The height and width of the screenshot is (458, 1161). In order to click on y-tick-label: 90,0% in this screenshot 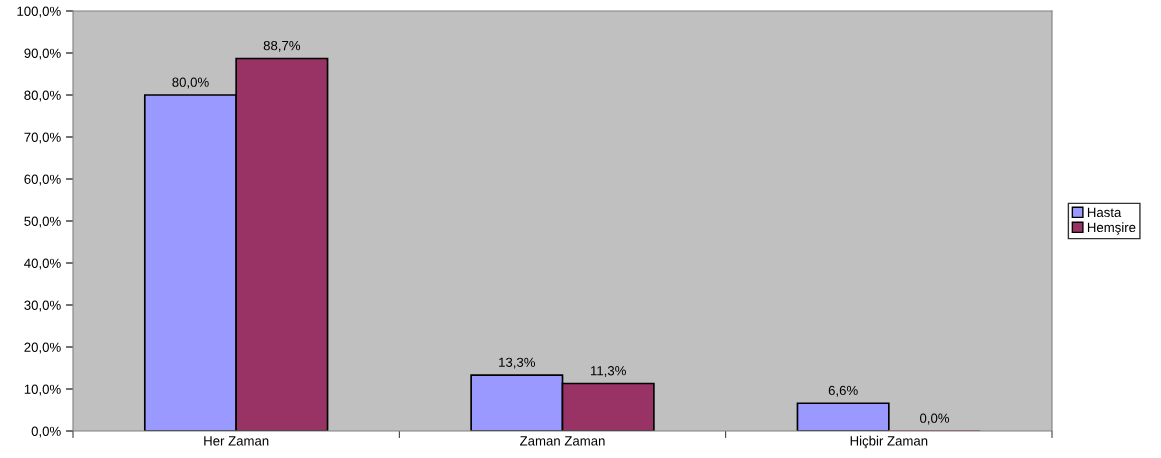, I will do `click(42, 54)`.